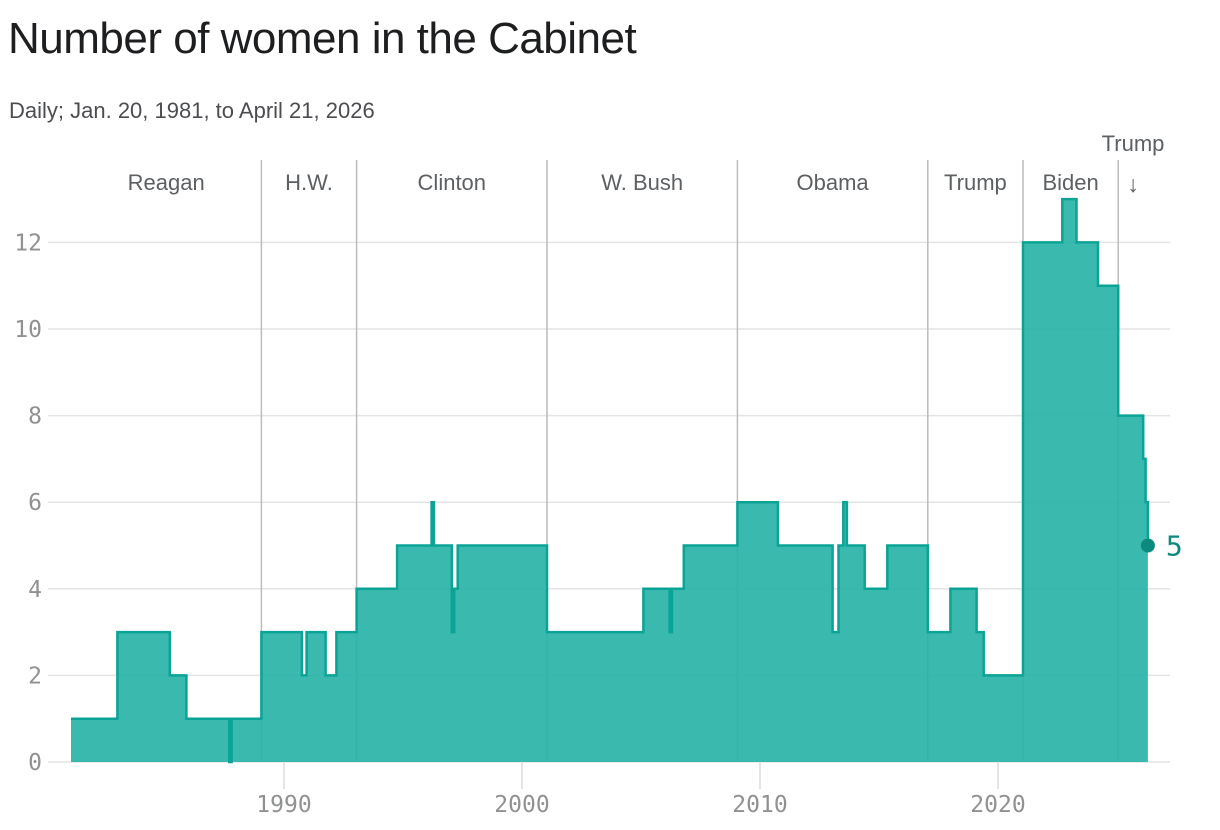 The height and width of the screenshot is (830, 1220). What do you see at coordinates (35, 763) in the screenshot?
I see `y-axis-label: 0` at bounding box center [35, 763].